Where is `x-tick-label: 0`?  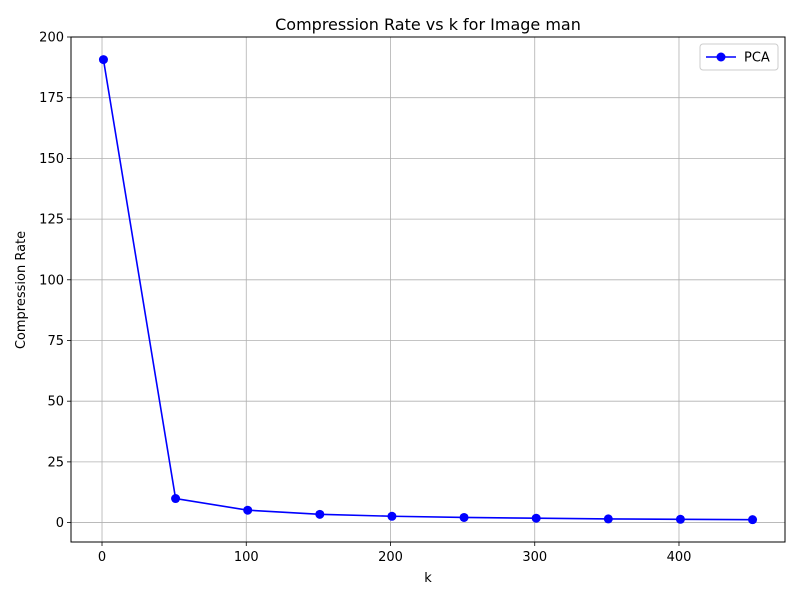 x-tick-label: 0 is located at coordinates (102, 557).